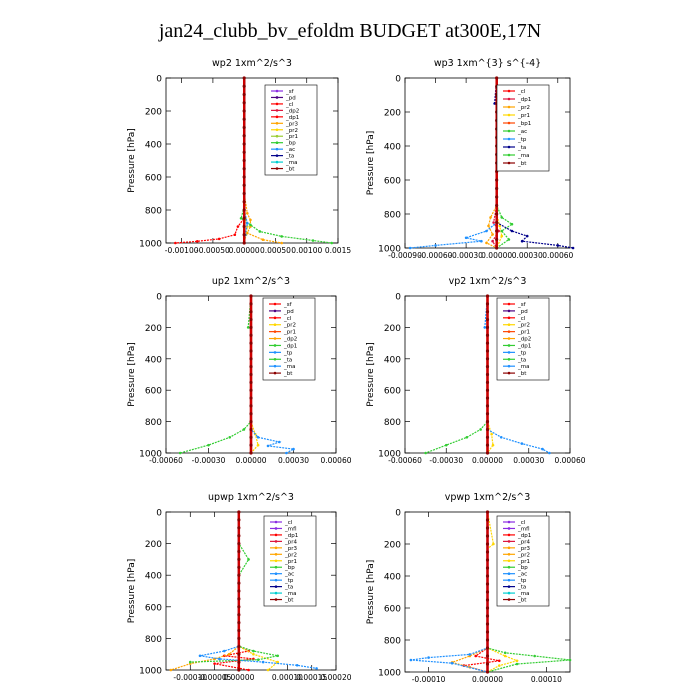 The width and height of the screenshot is (700, 700). I want to click on y-tick-label: 600, so click(392, 182).